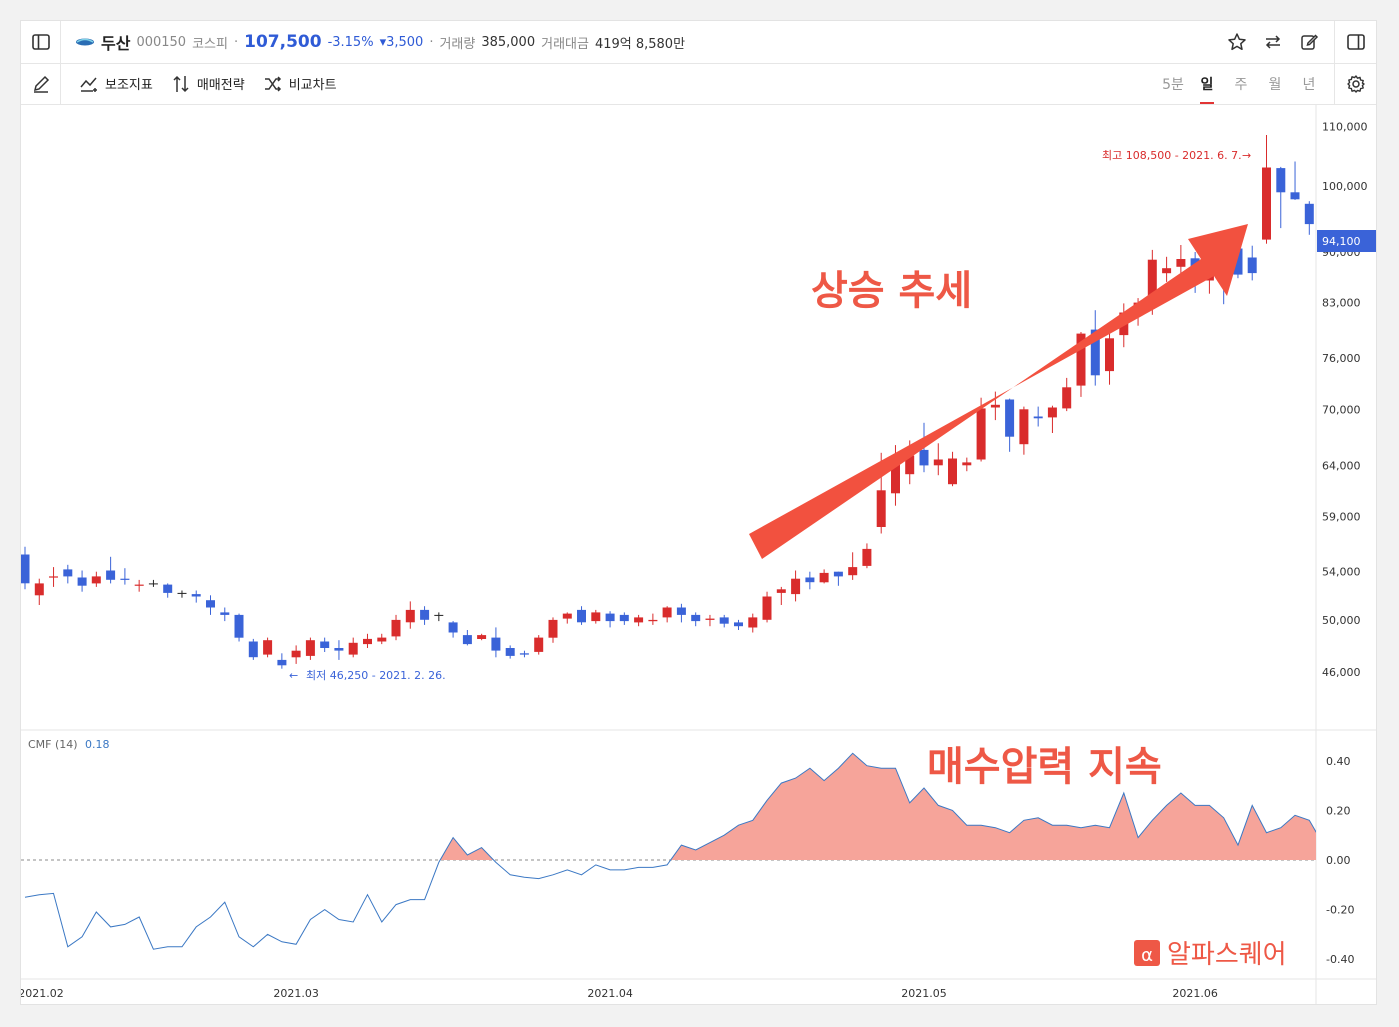  I want to click on left-arrow-icon: ←, so click(293, 675).